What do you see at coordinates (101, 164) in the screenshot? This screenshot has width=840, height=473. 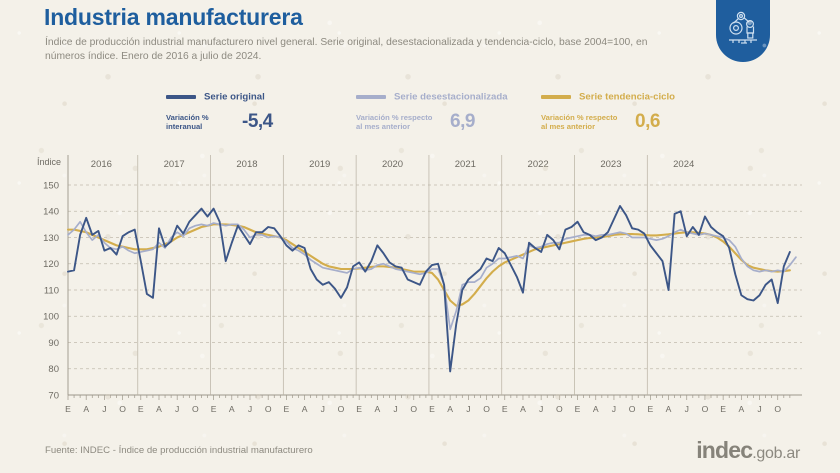 I see `x-year-label: 2016` at bounding box center [101, 164].